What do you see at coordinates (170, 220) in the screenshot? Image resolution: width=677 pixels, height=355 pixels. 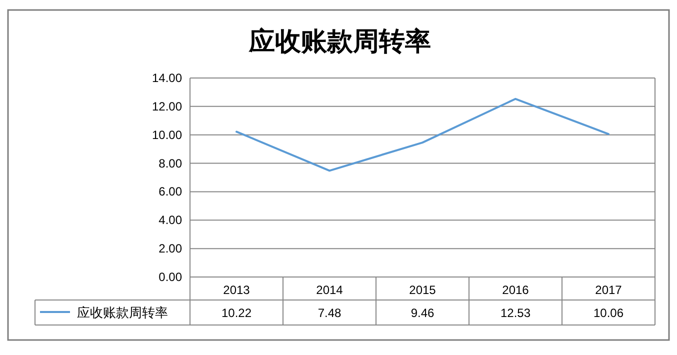 I see `y-tick-label: 4.00` at bounding box center [170, 220].